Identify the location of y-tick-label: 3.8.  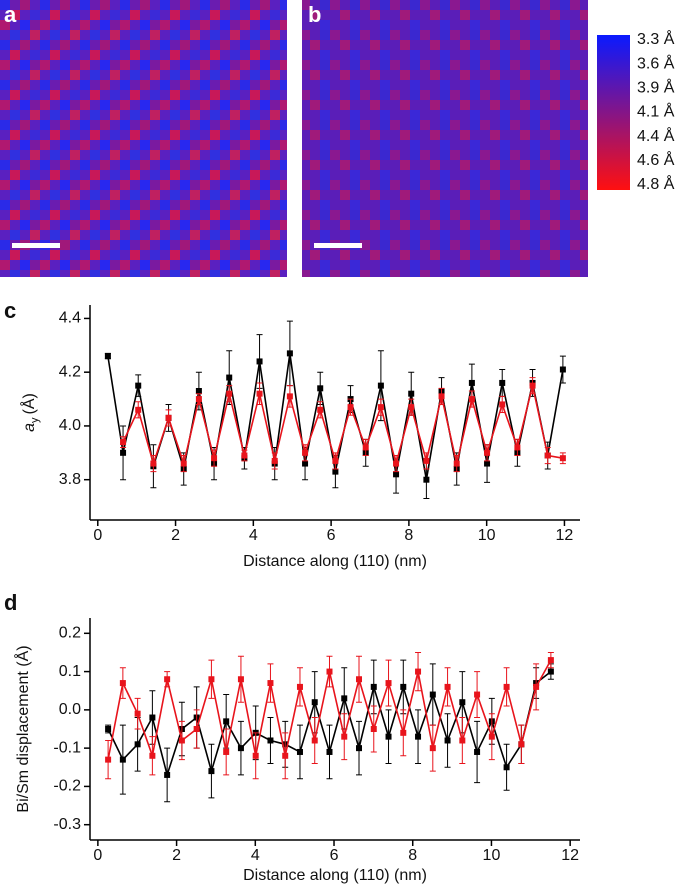
(70, 479).